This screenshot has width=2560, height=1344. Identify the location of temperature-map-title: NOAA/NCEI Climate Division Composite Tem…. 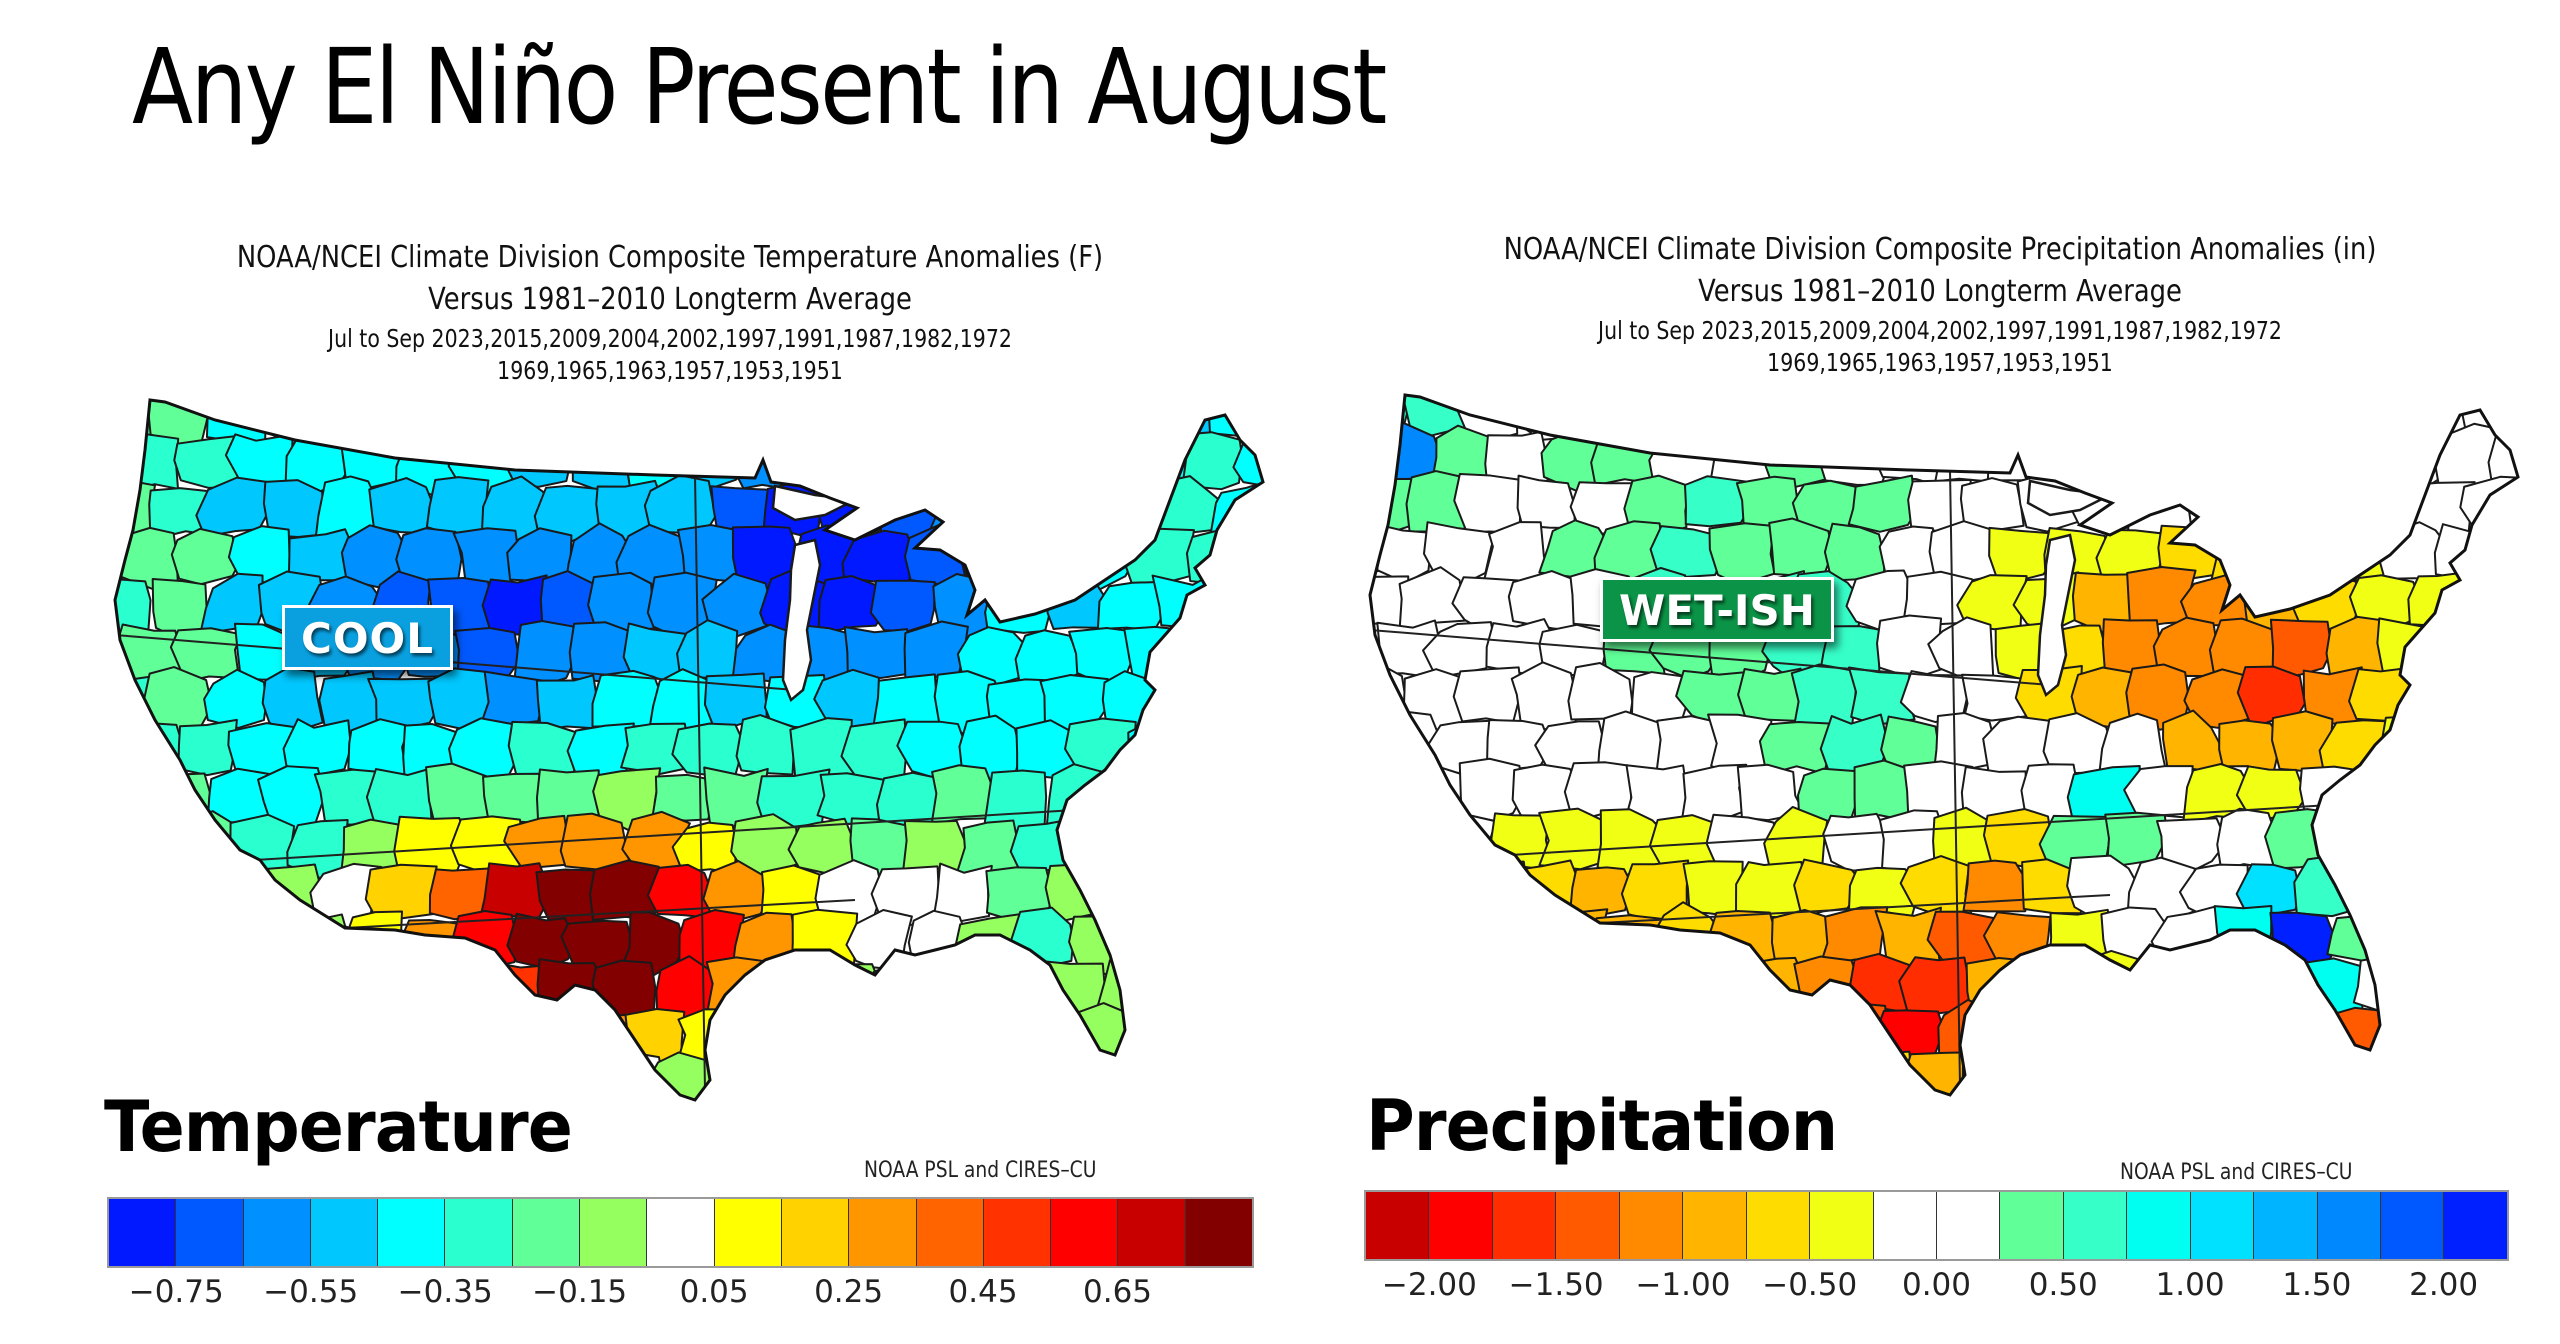
(670, 257).